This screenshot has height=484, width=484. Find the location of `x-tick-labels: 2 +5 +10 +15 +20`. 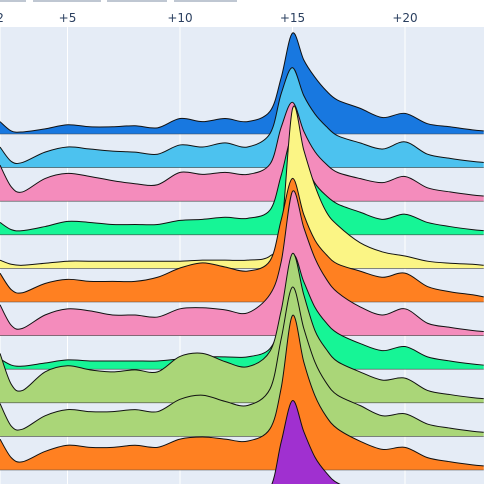

x-tick-labels: 2 +5 +10 +15 +20 is located at coordinates (209, 18).